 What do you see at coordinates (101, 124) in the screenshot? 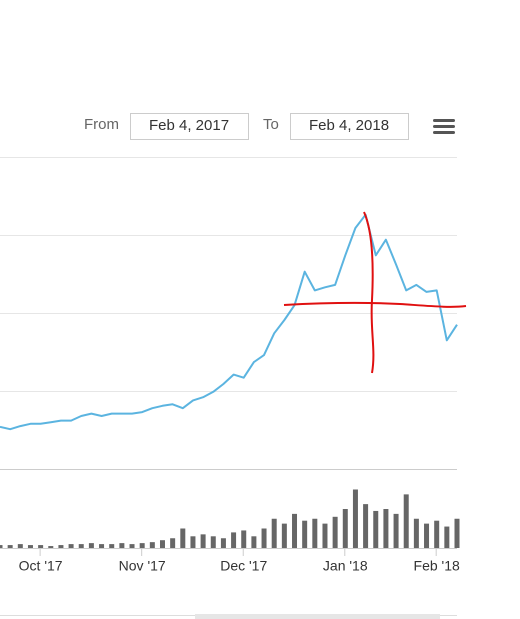
I see `from-label: From` at bounding box center [101, 124].